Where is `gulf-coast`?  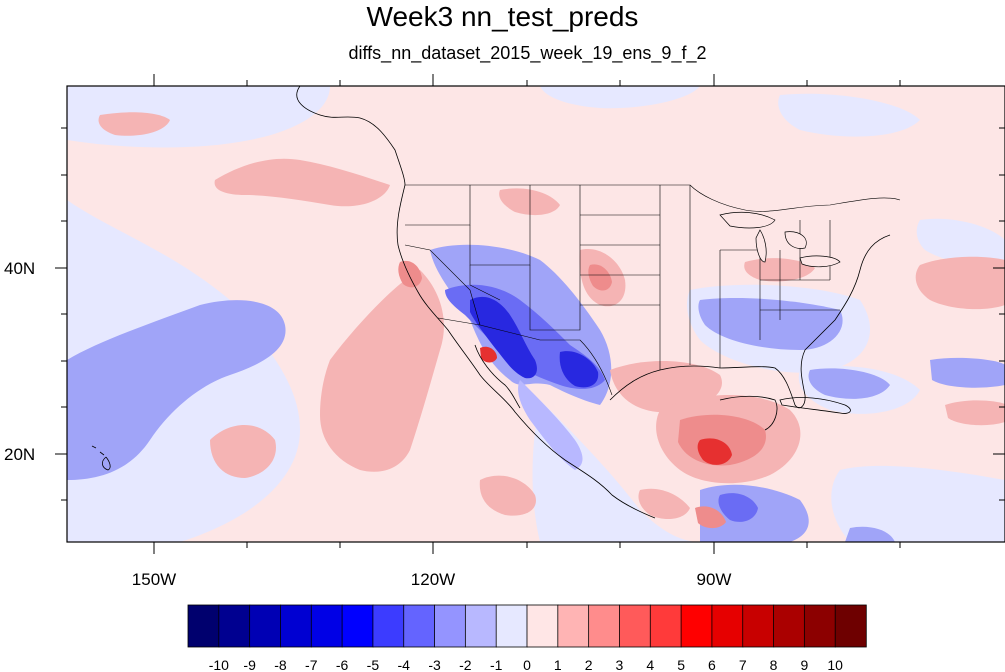 gulf-coast is located at coordinates (750, 321).